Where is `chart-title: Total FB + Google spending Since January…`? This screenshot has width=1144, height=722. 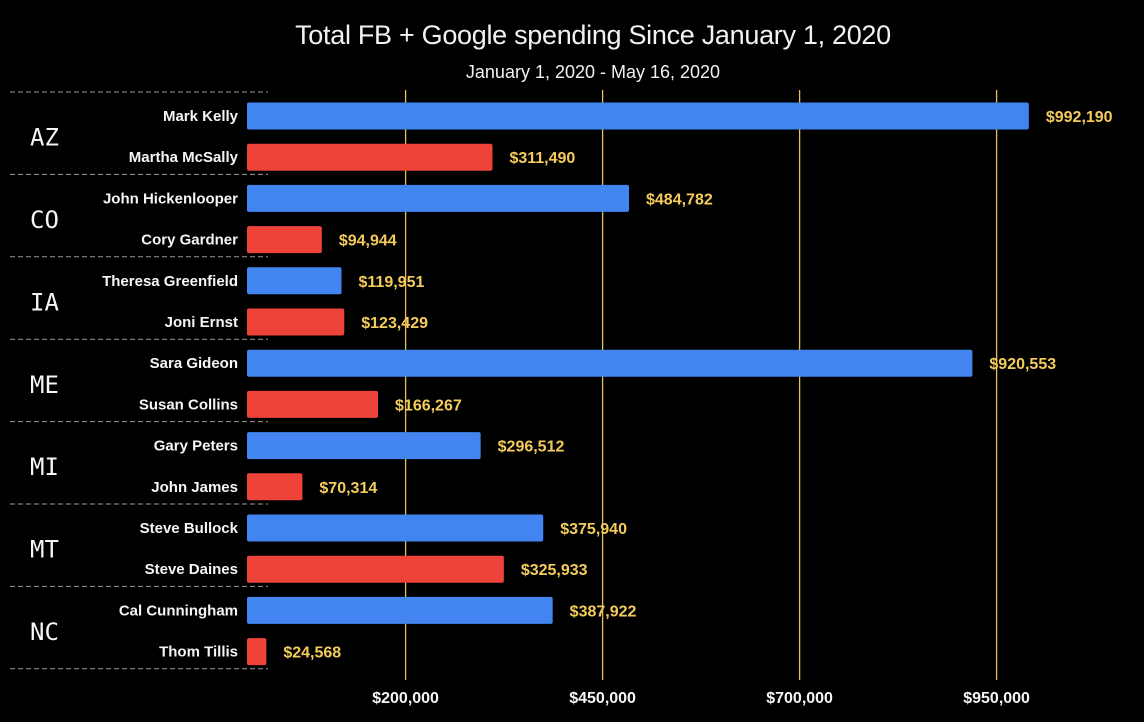 chart-title: Total FB + Google spending Since January… is located at coordinates (593, 35).